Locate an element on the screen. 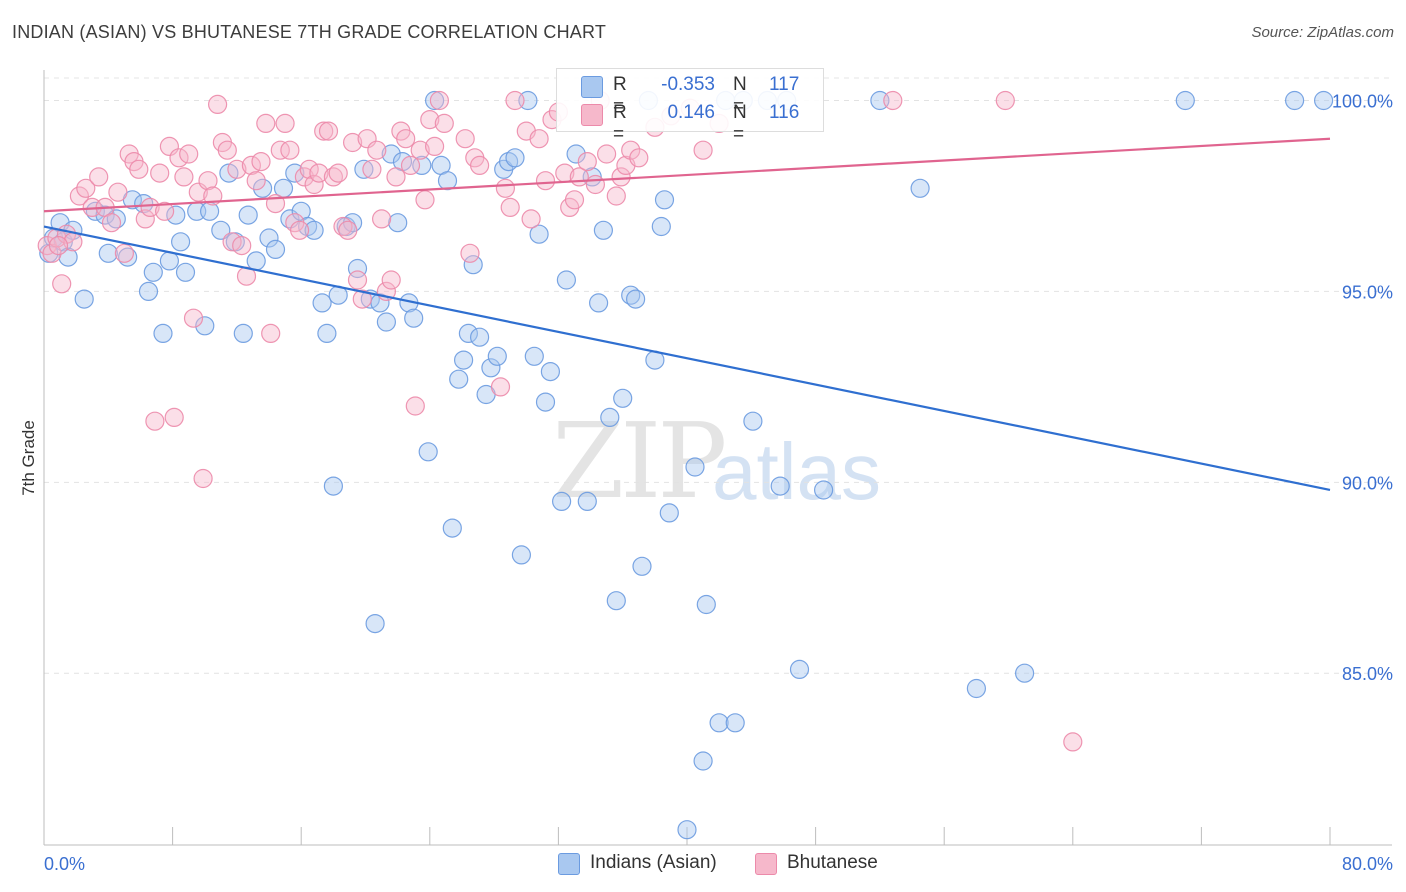  x-tick-label: 0.0% is located at coordinates (64, 864).